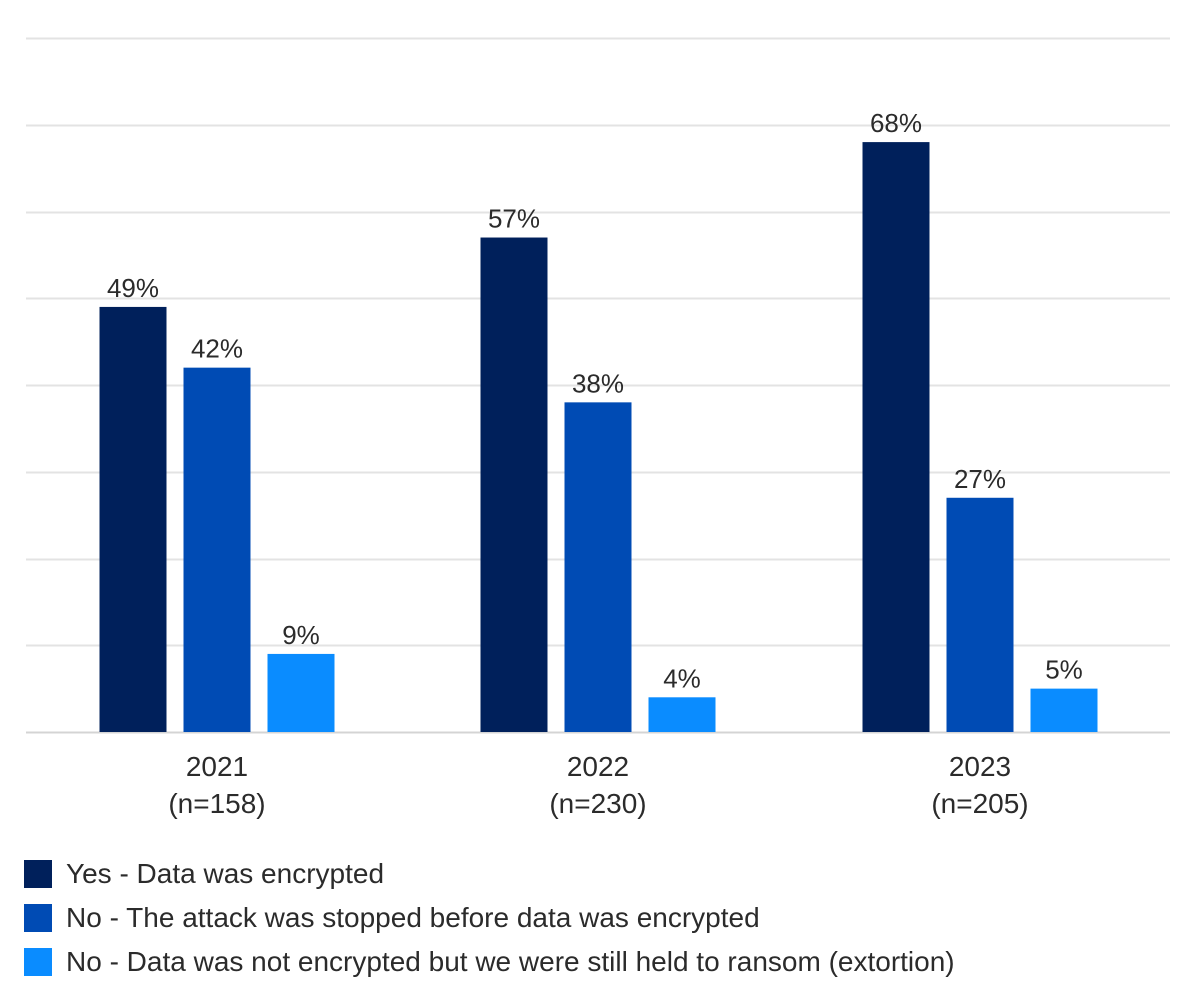  I want to click on legend-item-encrypted: Yes - Data was encrypted, so click(489, 874).